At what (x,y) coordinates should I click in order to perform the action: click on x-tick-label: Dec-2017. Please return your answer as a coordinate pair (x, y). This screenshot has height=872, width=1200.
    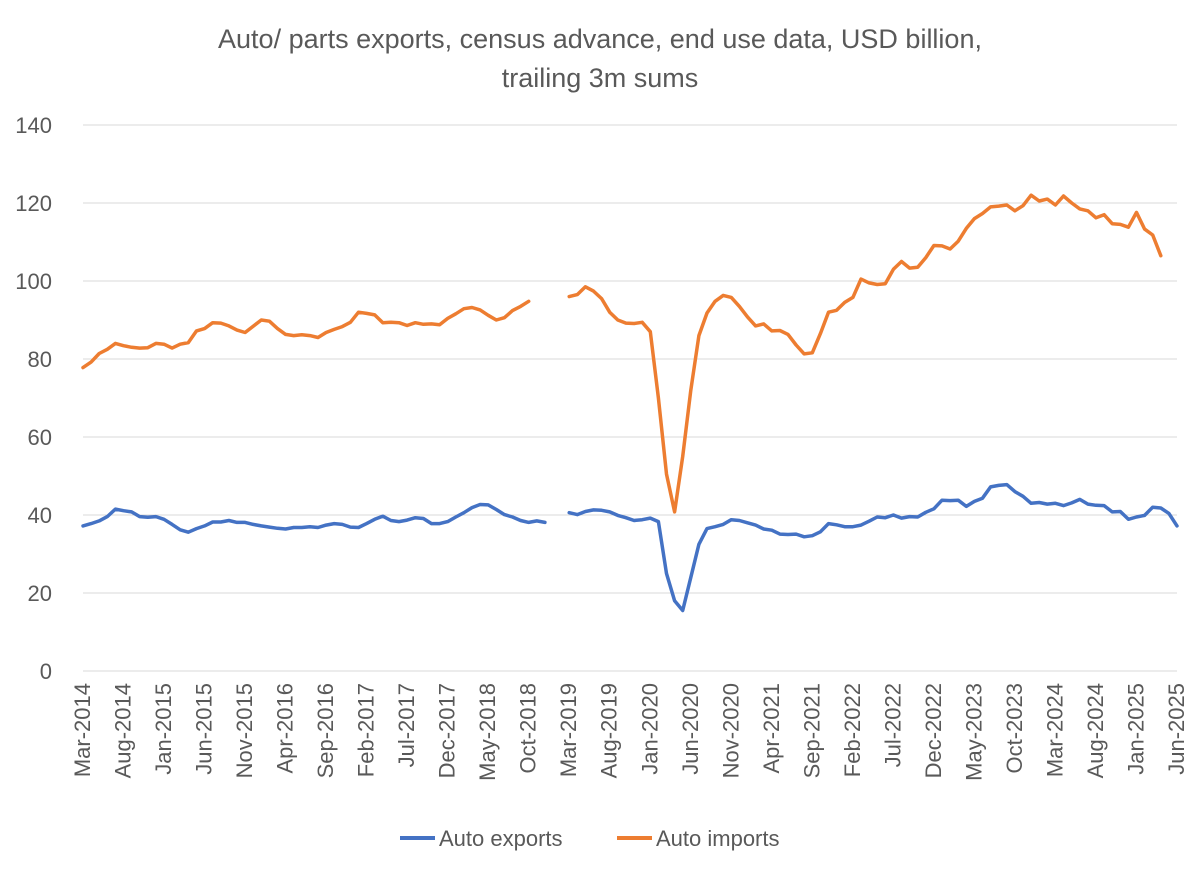
    Looking at the image, I should click on (447, 730).